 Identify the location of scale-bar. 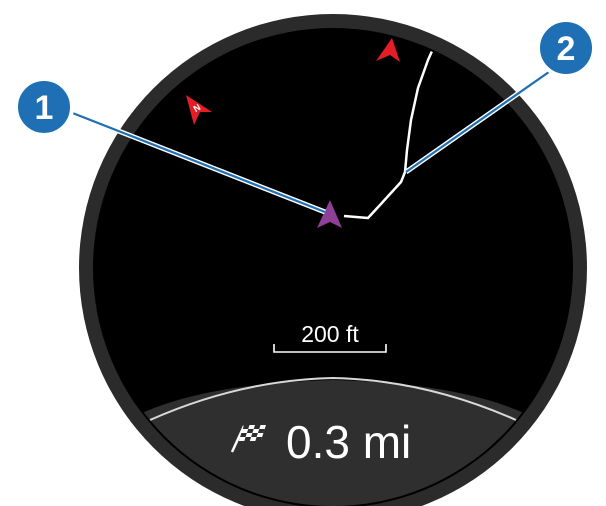
(330, 348).